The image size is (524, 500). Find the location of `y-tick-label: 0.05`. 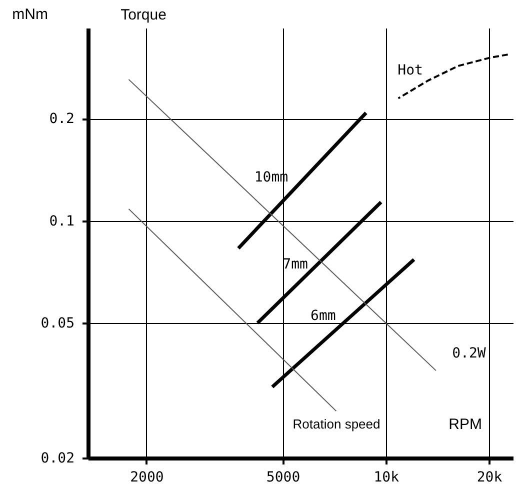

y-tick-label: 0.05 is located at coordinates (57, 323).